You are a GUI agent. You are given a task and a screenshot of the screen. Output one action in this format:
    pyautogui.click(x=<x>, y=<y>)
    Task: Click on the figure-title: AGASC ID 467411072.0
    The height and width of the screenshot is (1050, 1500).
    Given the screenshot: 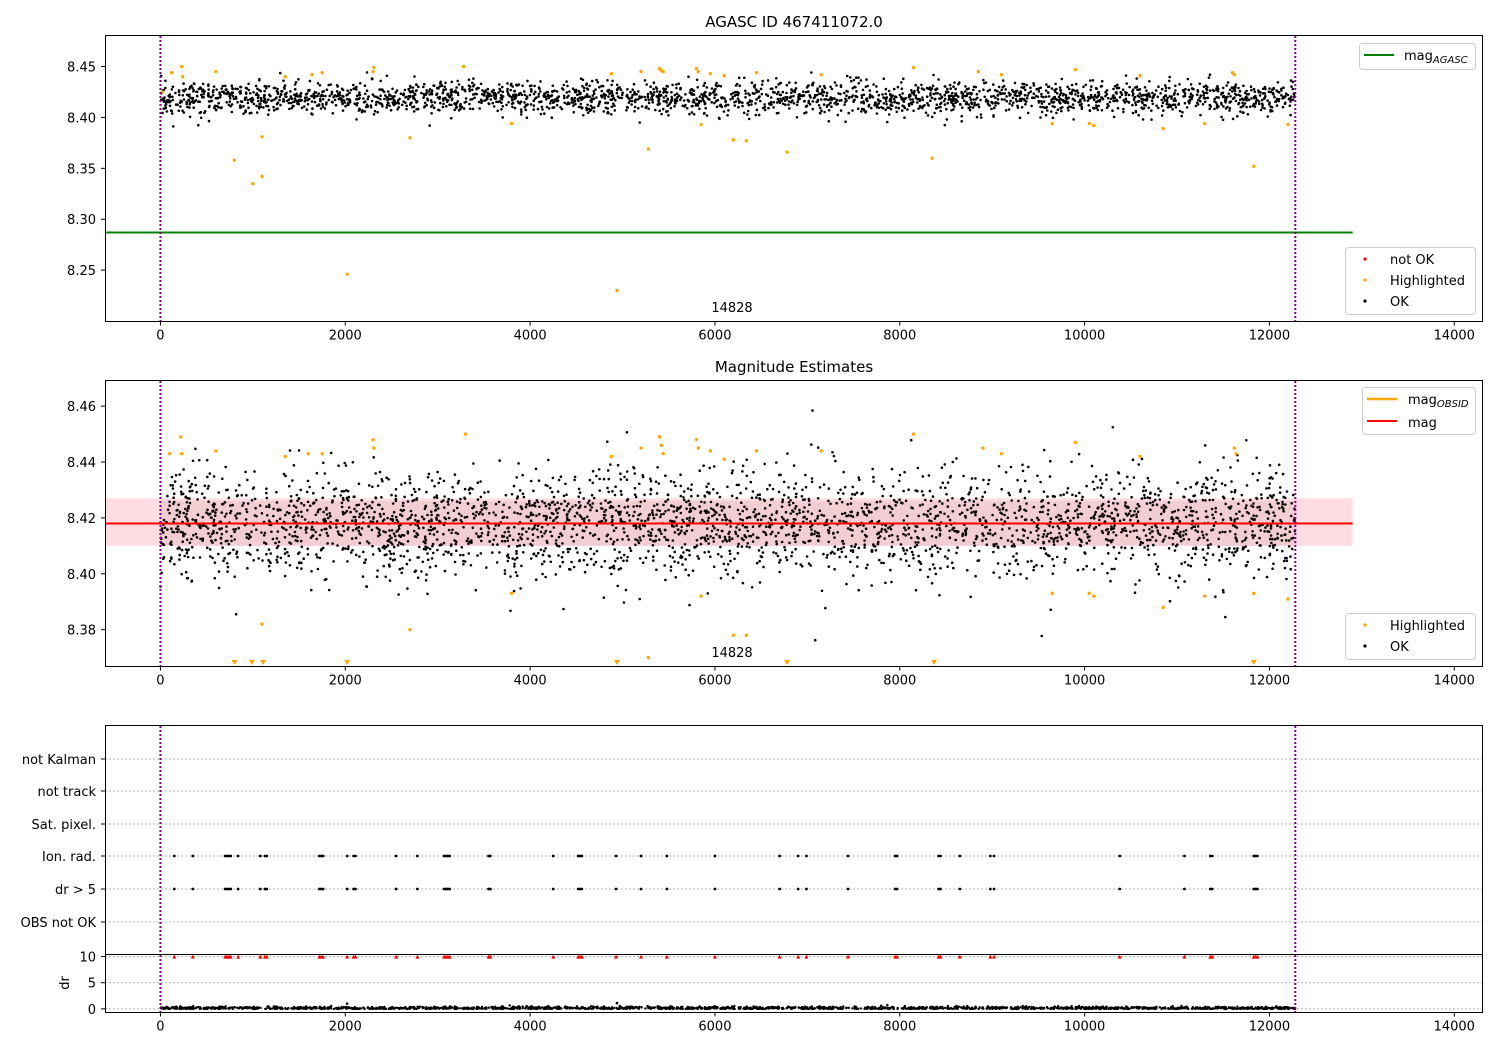 What is the action you would take?
    pyautogui.click(x=794, y=22)
    